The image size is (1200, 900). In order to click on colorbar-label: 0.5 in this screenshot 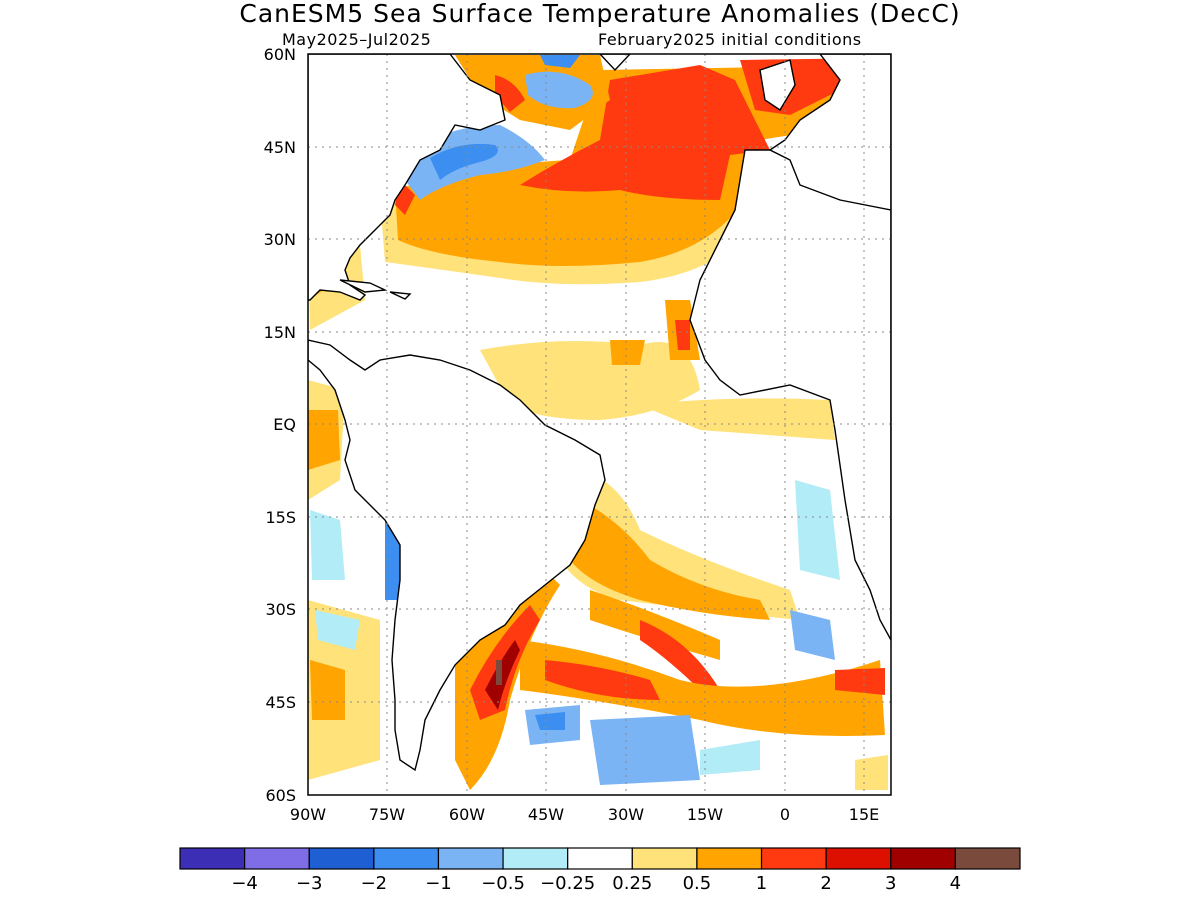, I will do `click(697, 883)`.